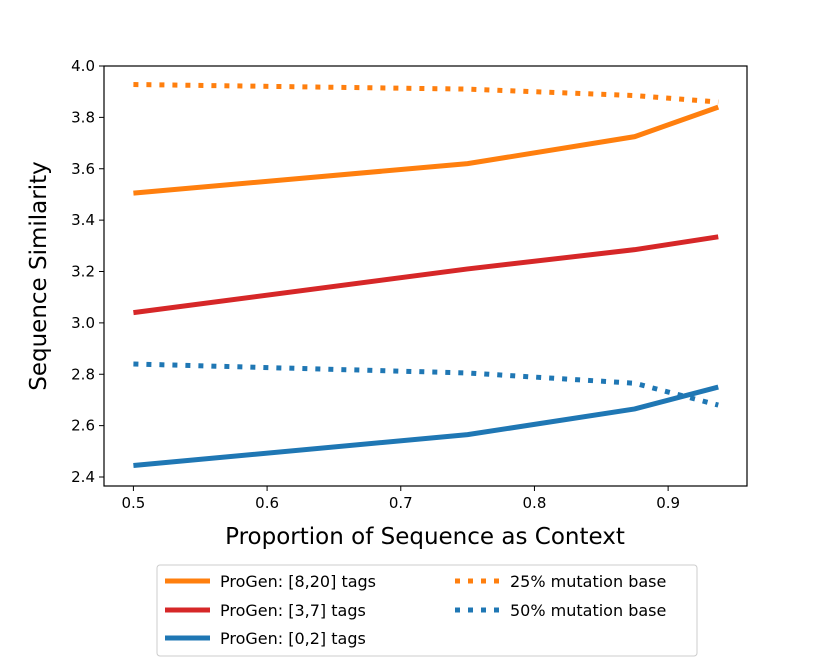 The width and height of the screenshot is (830, 662). I want to click on legend-label: 50% mutation base, so click(588, 610).